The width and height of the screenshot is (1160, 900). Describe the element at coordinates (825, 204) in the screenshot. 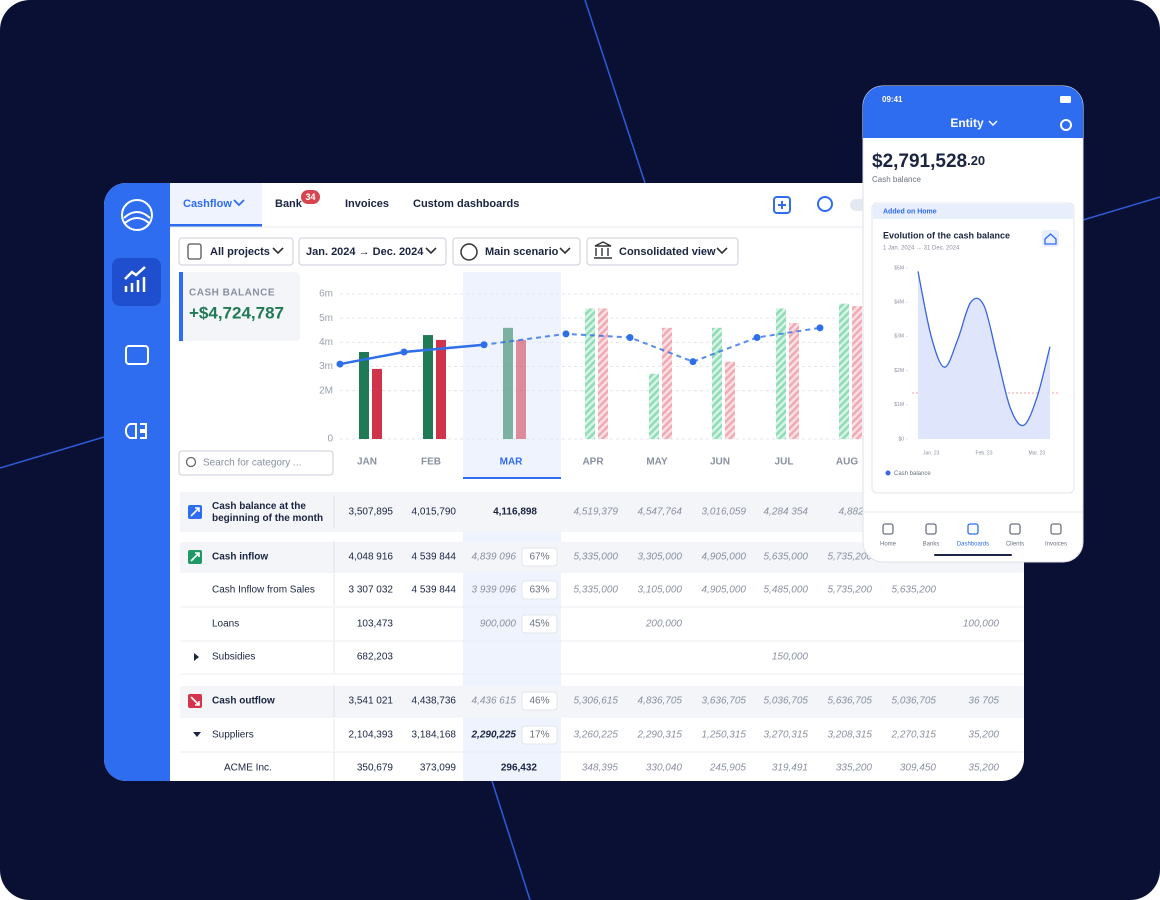

I see `search-button` at that location.